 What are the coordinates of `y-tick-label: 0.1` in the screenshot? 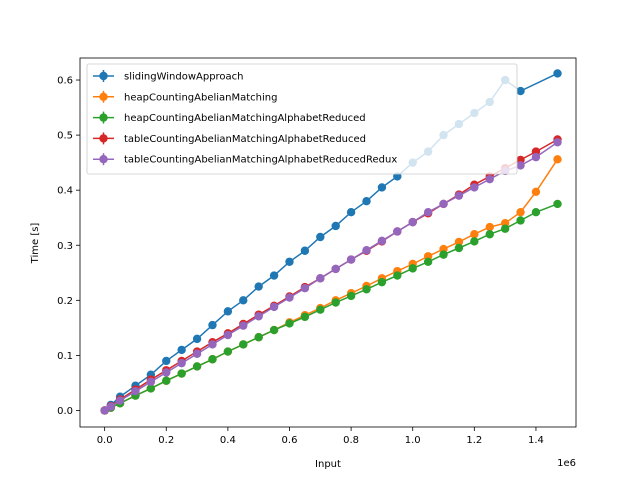 It's located at (65, 356).